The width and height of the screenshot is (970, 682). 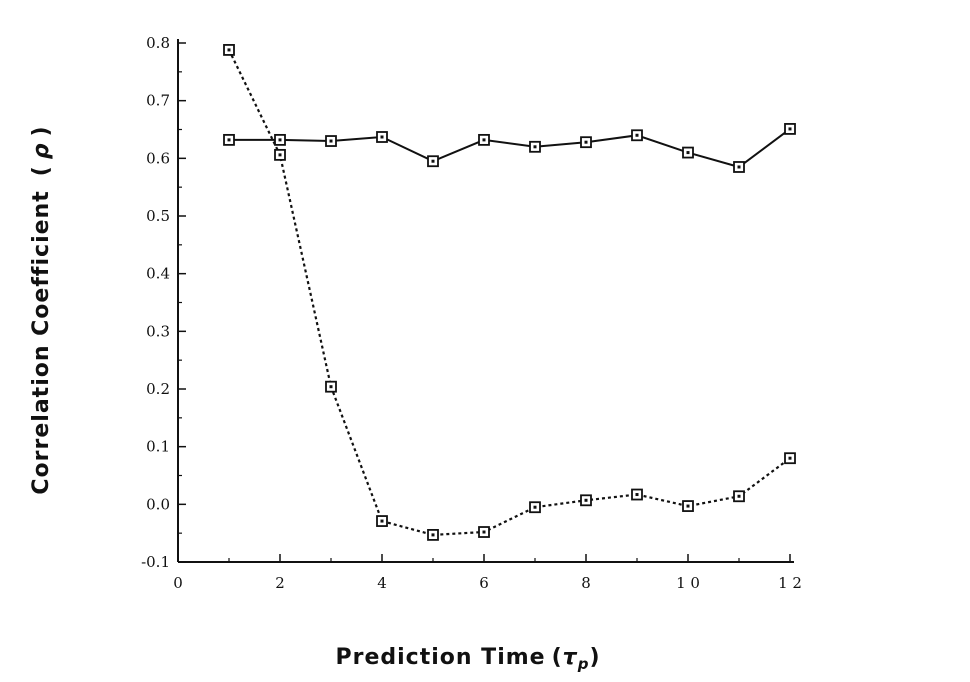 I want to click on x-tick-label: 1 2, so click(x=790, y=583).